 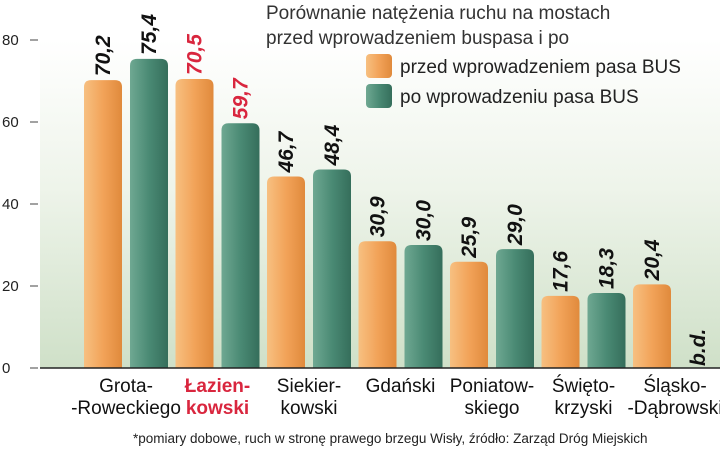 What do you see at coordinates (378, 216) in the screenshot?
I see `value-label: 30,9` at bounding box center [378, 216].